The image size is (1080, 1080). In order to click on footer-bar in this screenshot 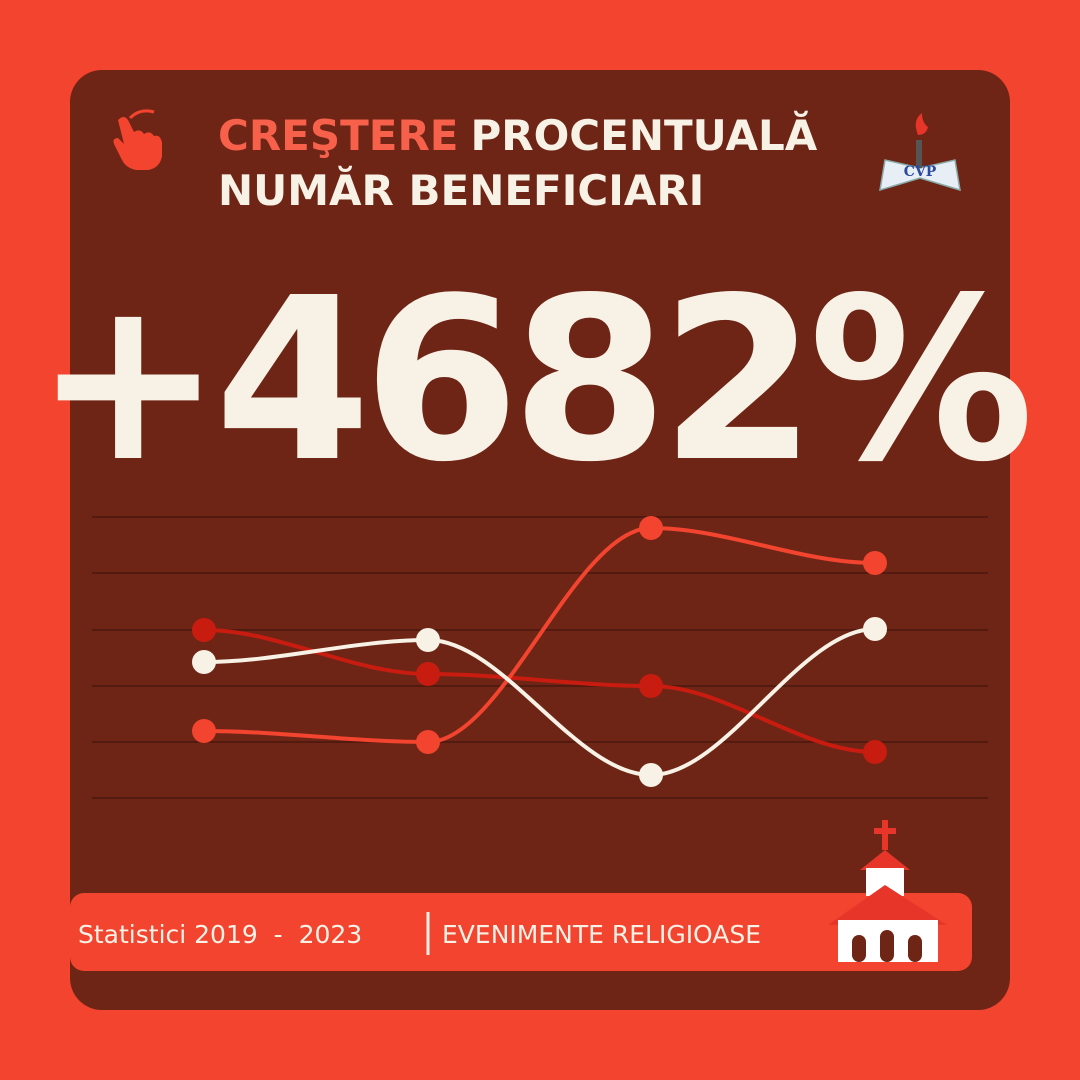, I will do `click(521, 932)`.